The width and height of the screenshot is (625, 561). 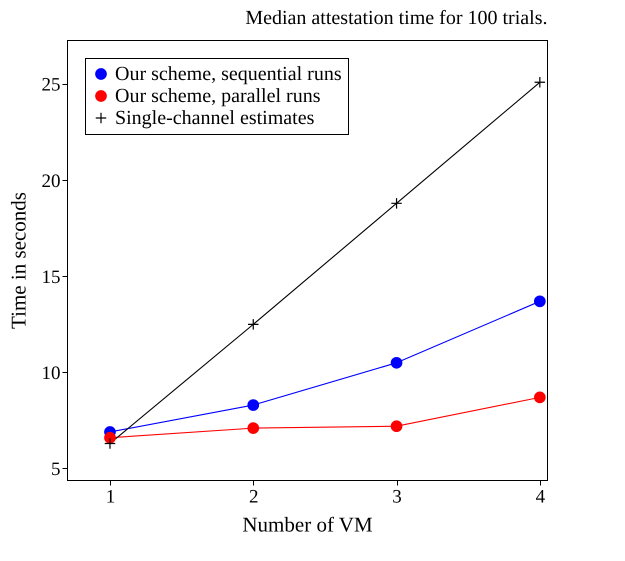 What do you see at coordinates (51, 85) in the screenshot?
I see `y-tick-label: 25` at bounding box center [51, 85].